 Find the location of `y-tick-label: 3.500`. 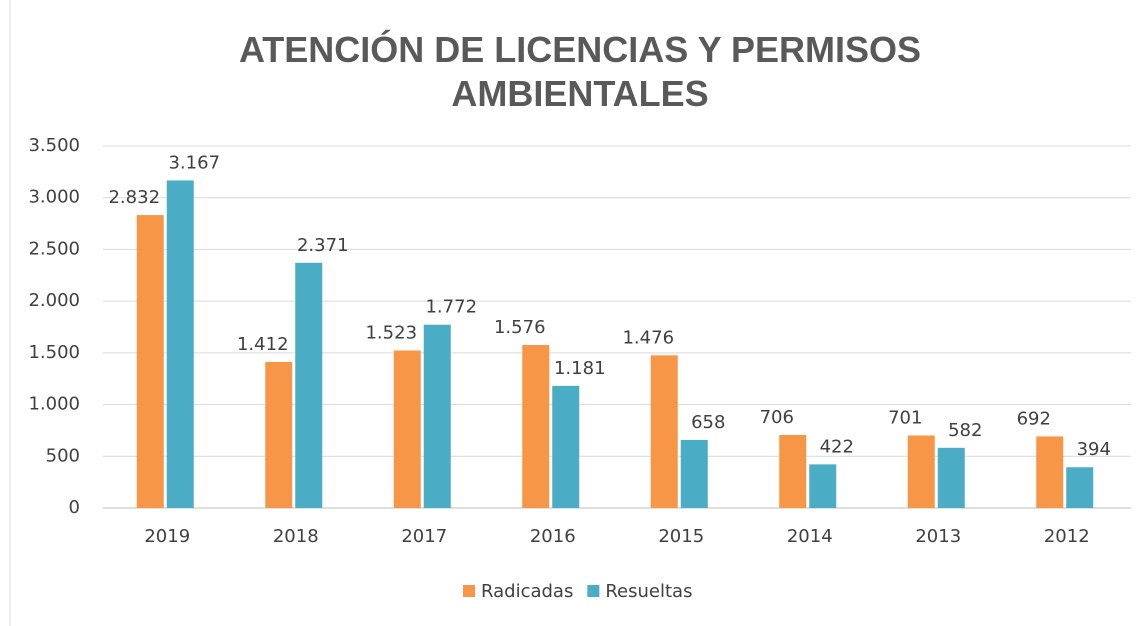

y-tick-label: 3.500 is located at coordinates (54, 145).